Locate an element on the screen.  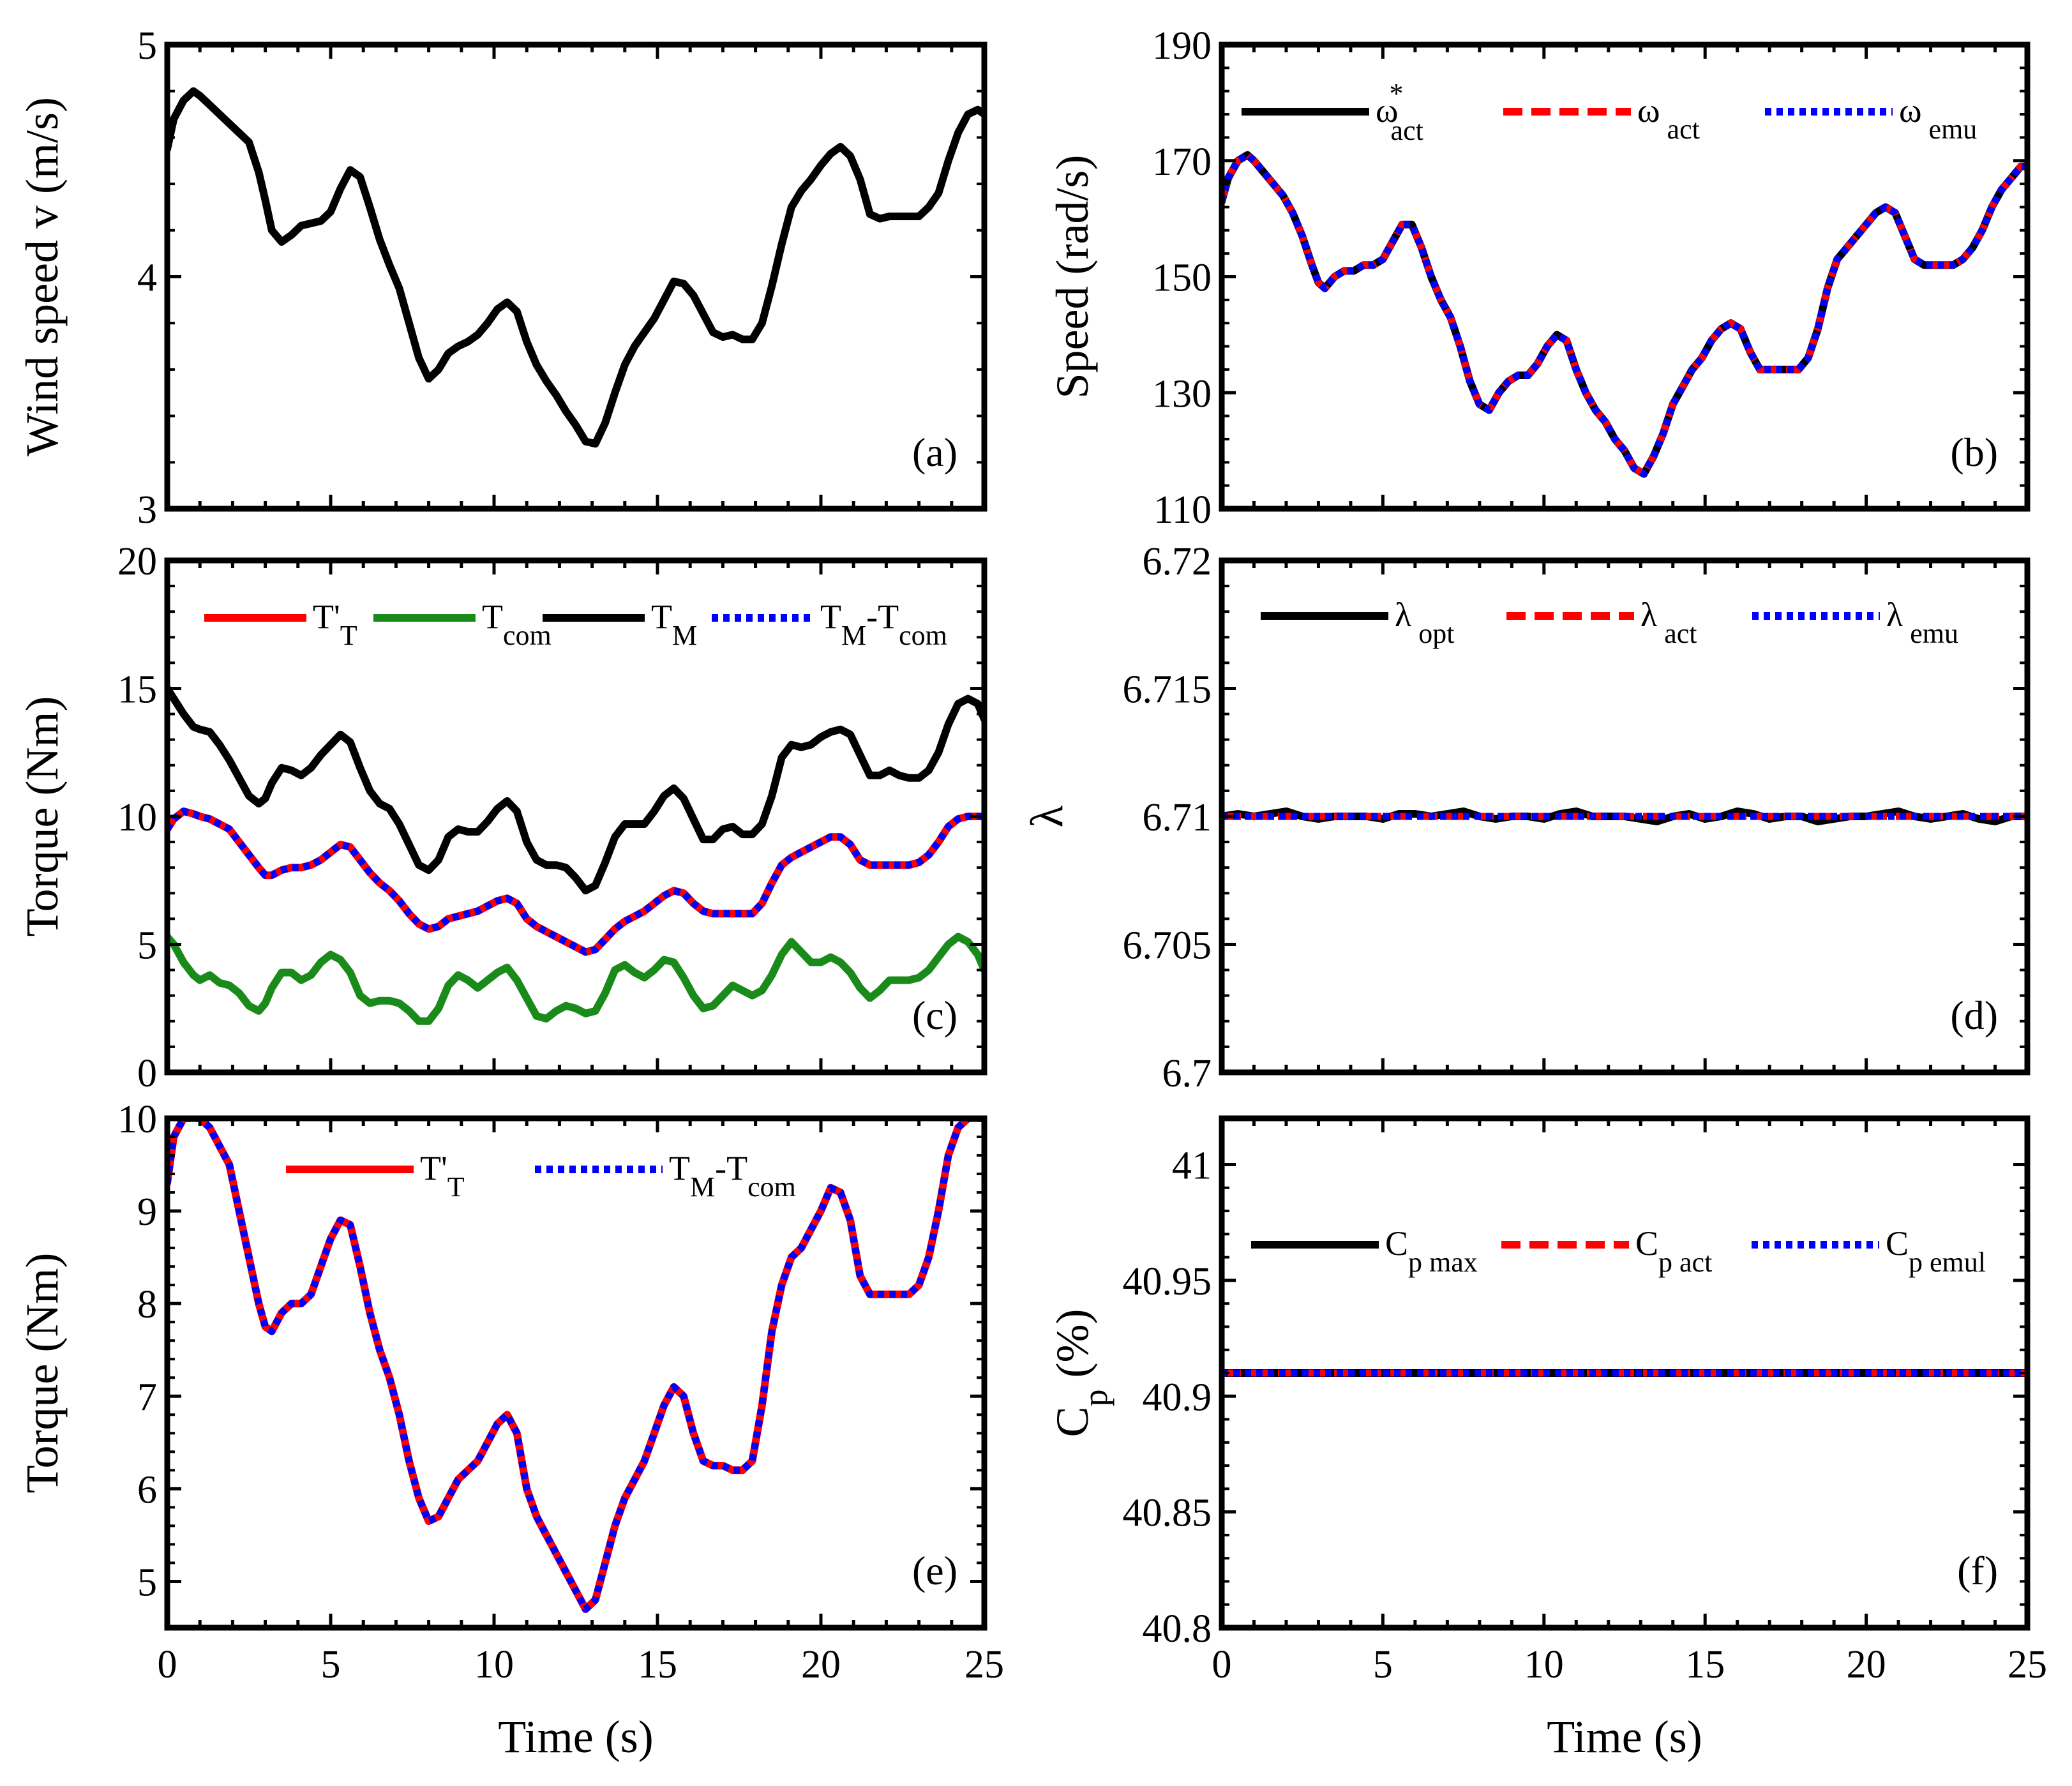
panel-label-b: (b) is located at coordinates (1974, 453).